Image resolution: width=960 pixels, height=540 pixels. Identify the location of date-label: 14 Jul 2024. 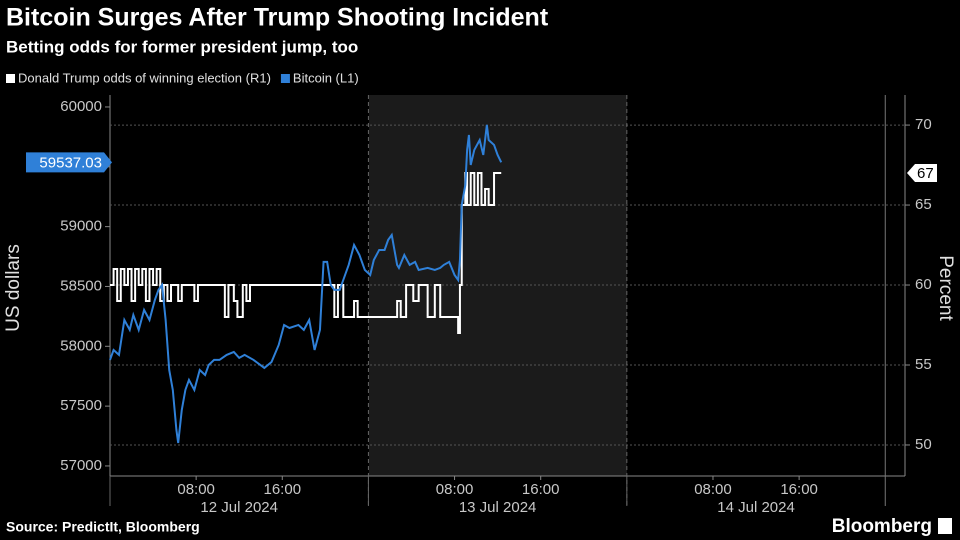
(756, 507).